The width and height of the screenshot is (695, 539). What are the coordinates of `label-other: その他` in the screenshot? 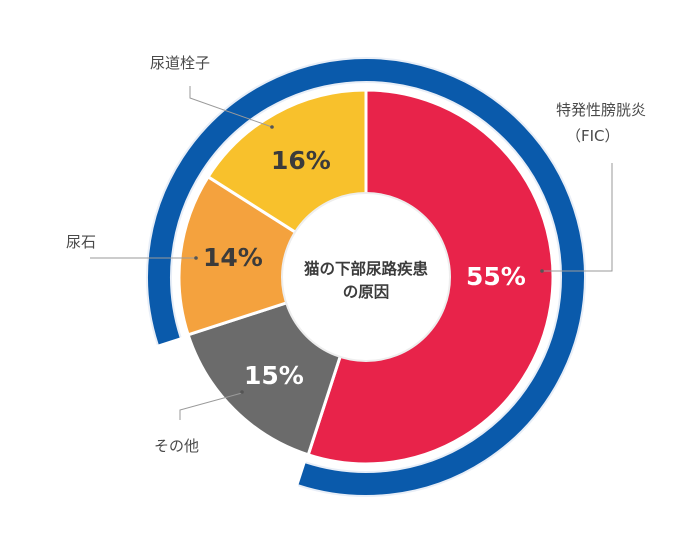 It's located at (177, 446).